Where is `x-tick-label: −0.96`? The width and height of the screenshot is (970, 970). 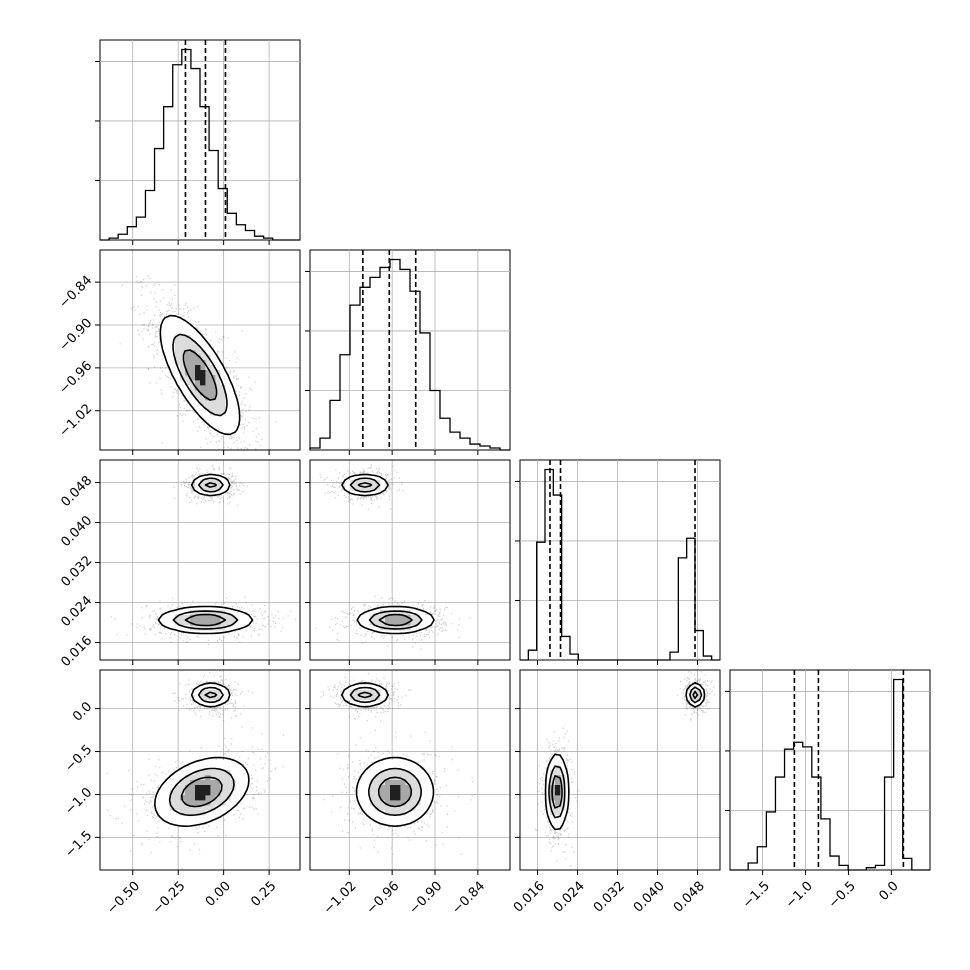
x-tick-label: −0.96 is located at coordinates (383, 898).